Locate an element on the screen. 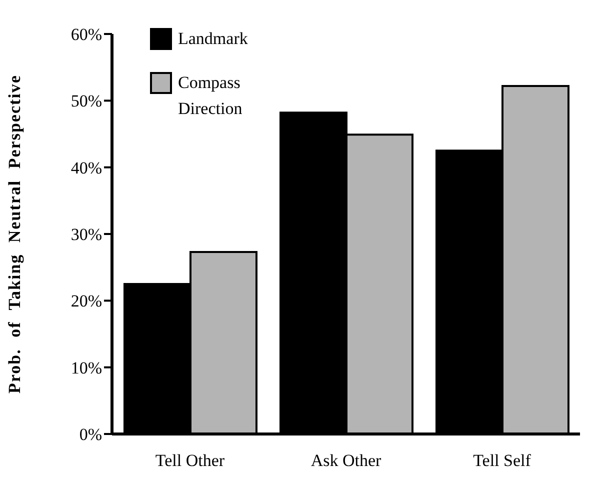 This screenshot has width=596, height=488. y-tick-label: 40% is located at coordinates (86, 168).